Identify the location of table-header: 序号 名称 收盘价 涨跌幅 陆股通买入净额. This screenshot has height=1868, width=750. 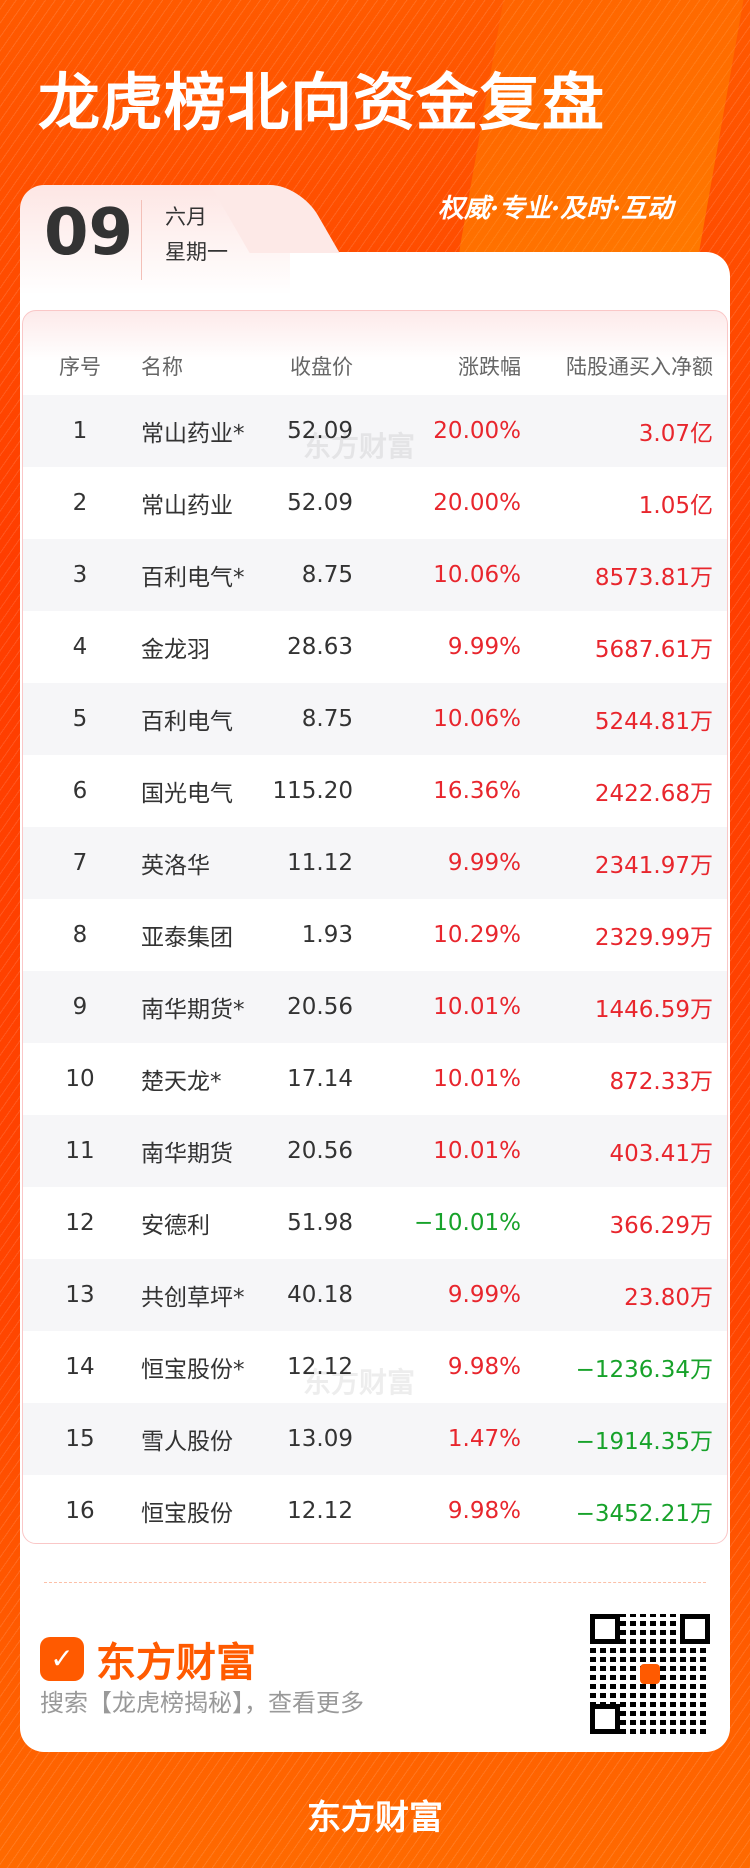
(375, 366).